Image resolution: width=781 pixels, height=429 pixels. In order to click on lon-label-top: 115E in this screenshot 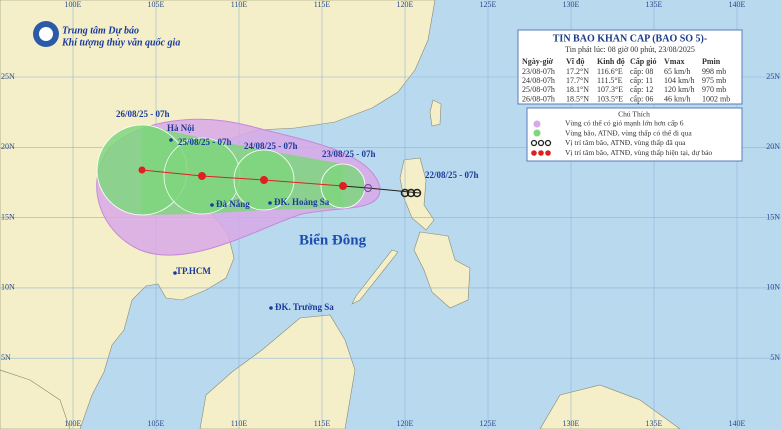, I will do `click(322, 4)`.